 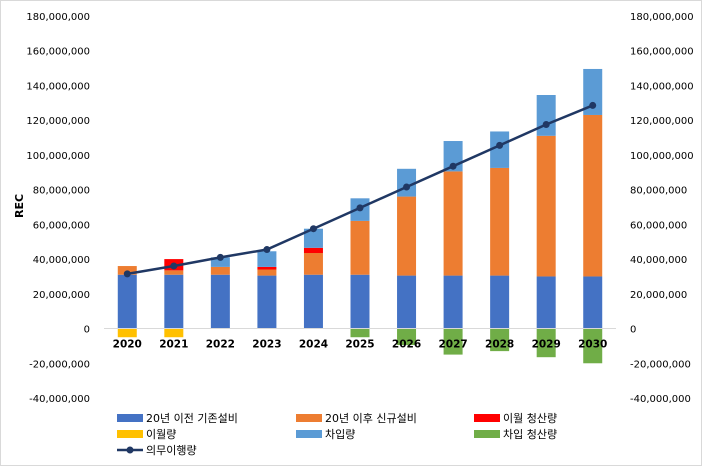 I want to click on legend-line-marker, so click(x=130, y=450).